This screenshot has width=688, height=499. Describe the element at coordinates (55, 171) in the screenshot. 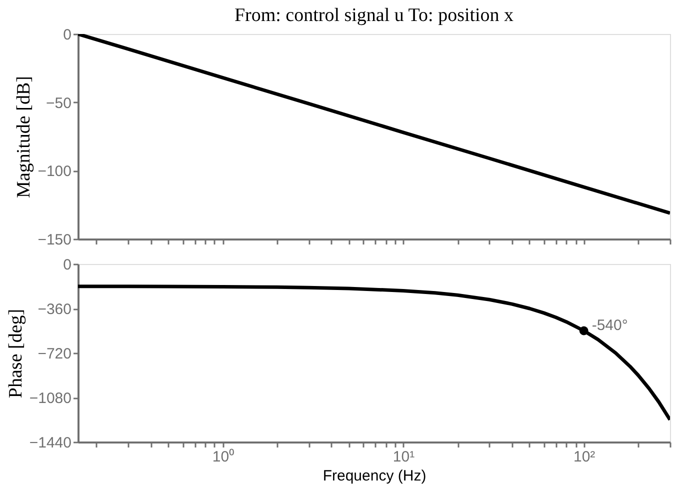

I see `y-tick-label: −100` at that location.